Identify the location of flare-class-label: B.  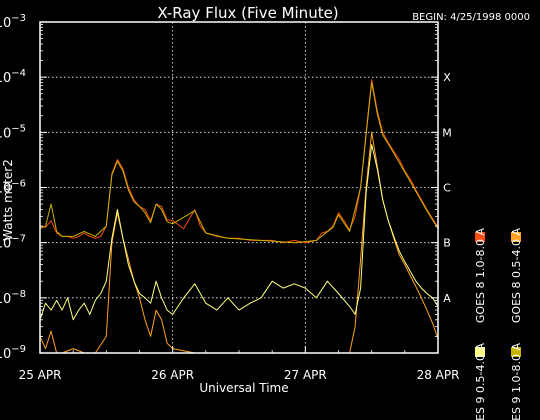
(447, 243).